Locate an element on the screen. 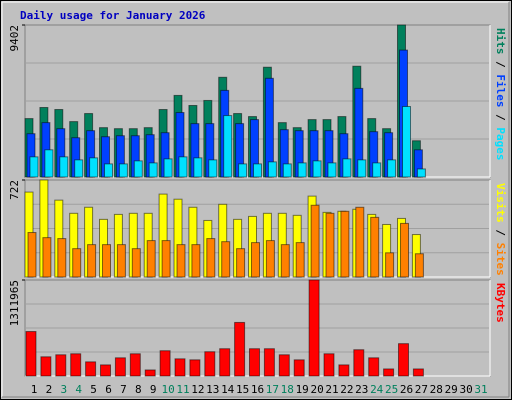 The image size is (512, 400). legend: KBytes is located at coordinates (500, 303).